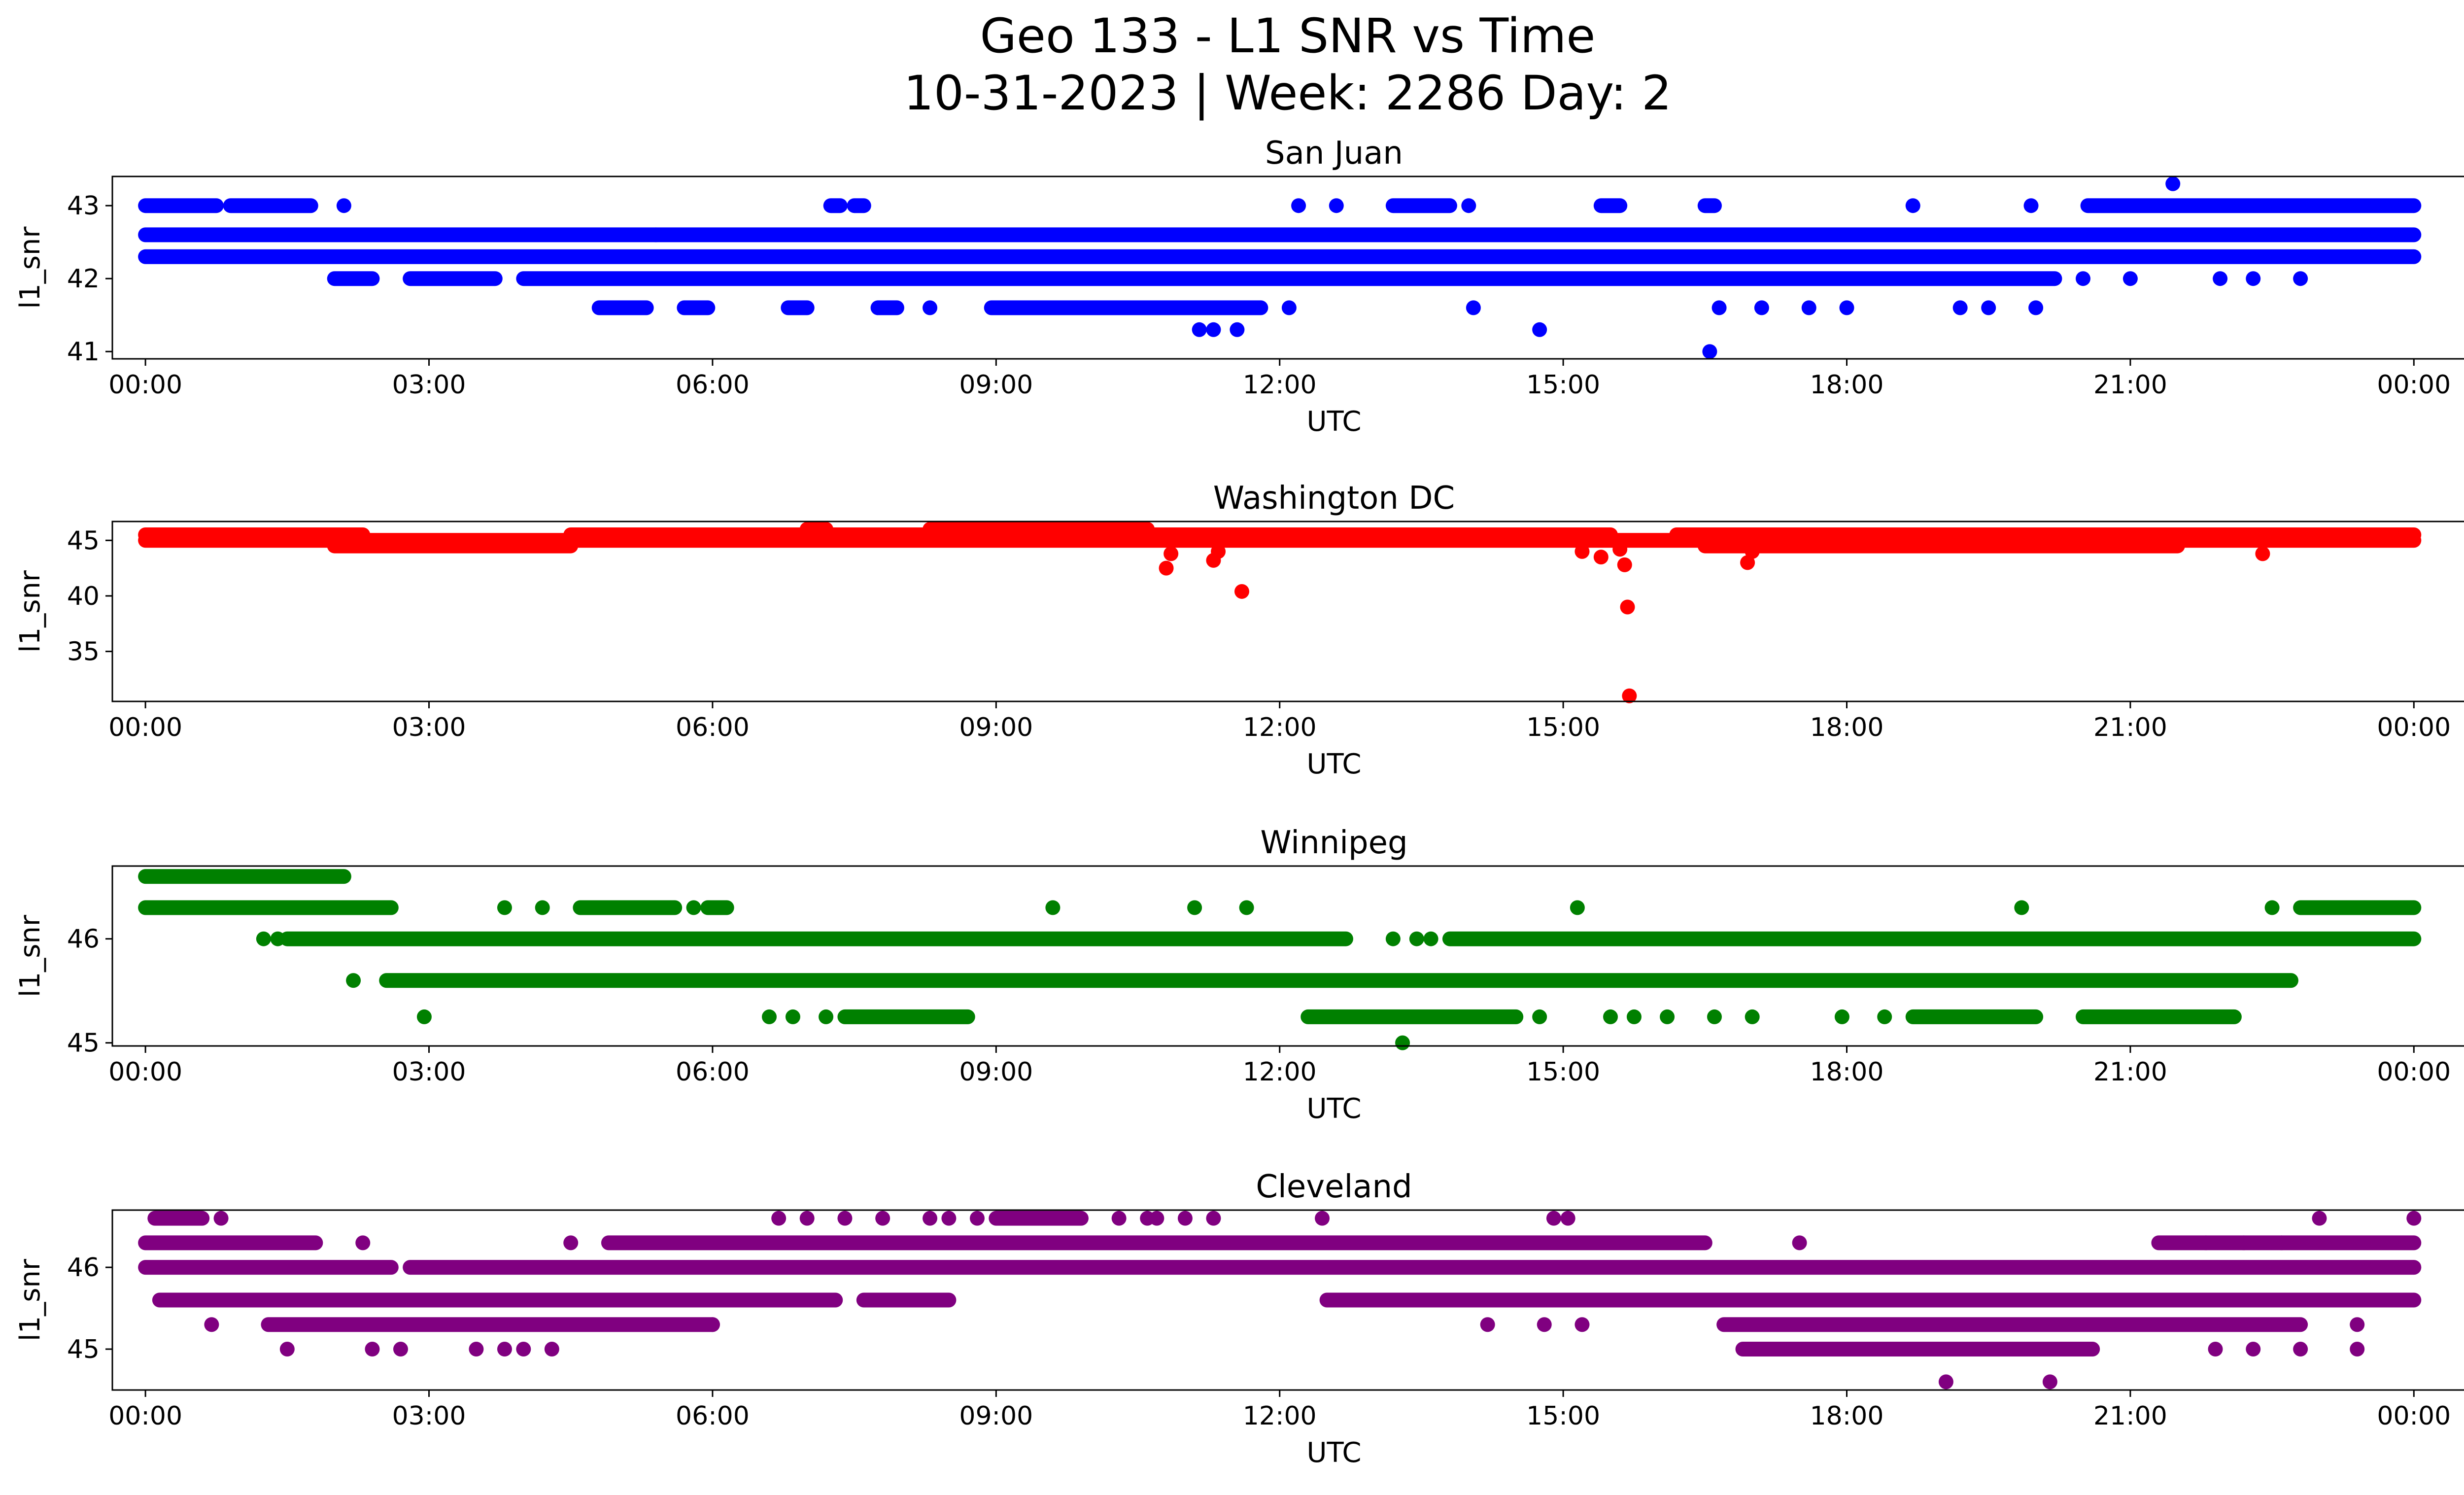 The width and height of the screenshot is (2464, 1495). What do you see at coordinates (83, 206) in the screenshot?
I see `y-tick-label: 43` at bounding box center [83, 206].